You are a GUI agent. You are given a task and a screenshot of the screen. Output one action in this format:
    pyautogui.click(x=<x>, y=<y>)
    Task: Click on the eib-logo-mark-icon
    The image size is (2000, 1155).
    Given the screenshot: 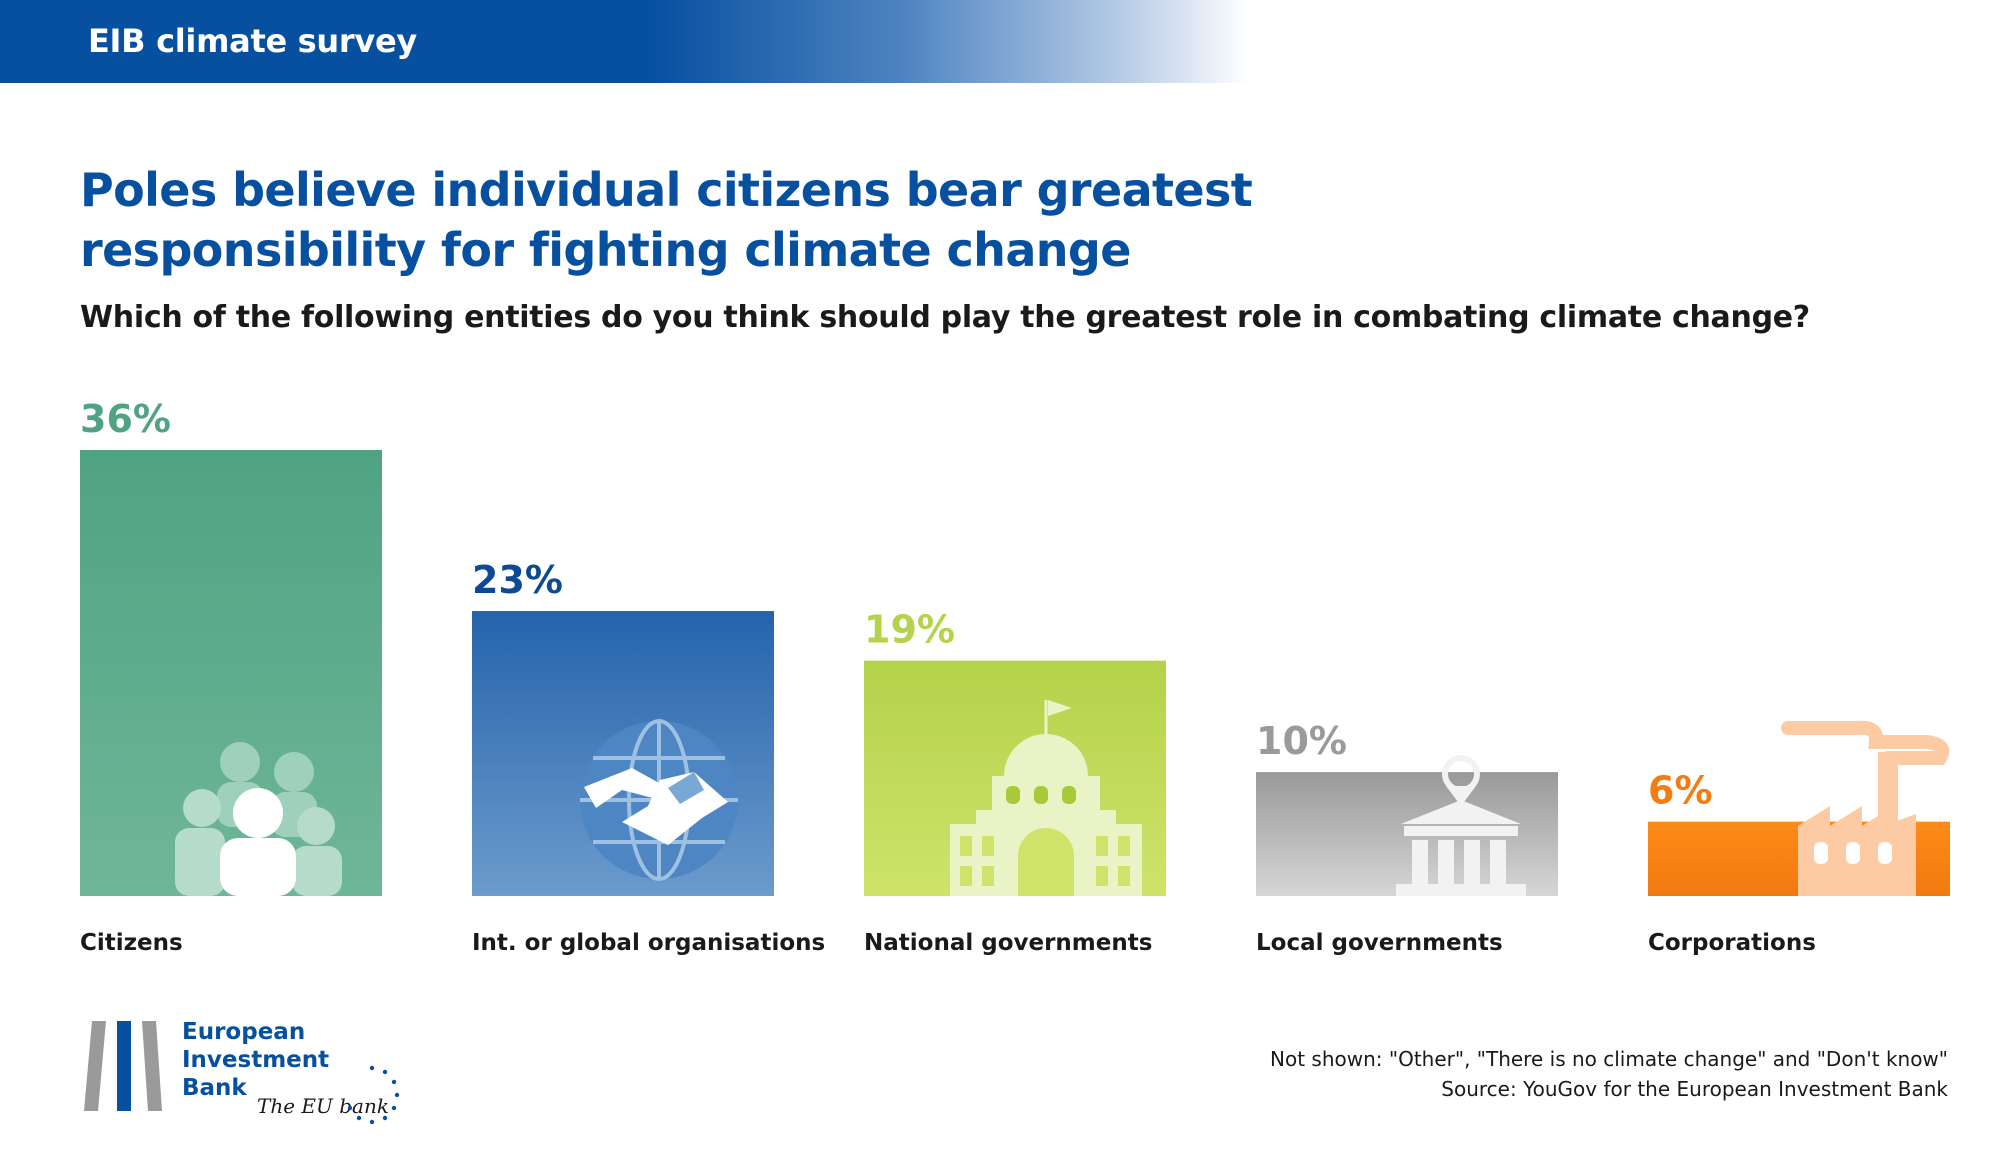 What is the action you would take?
    pyautogui.click(x=123, y=1066)
    